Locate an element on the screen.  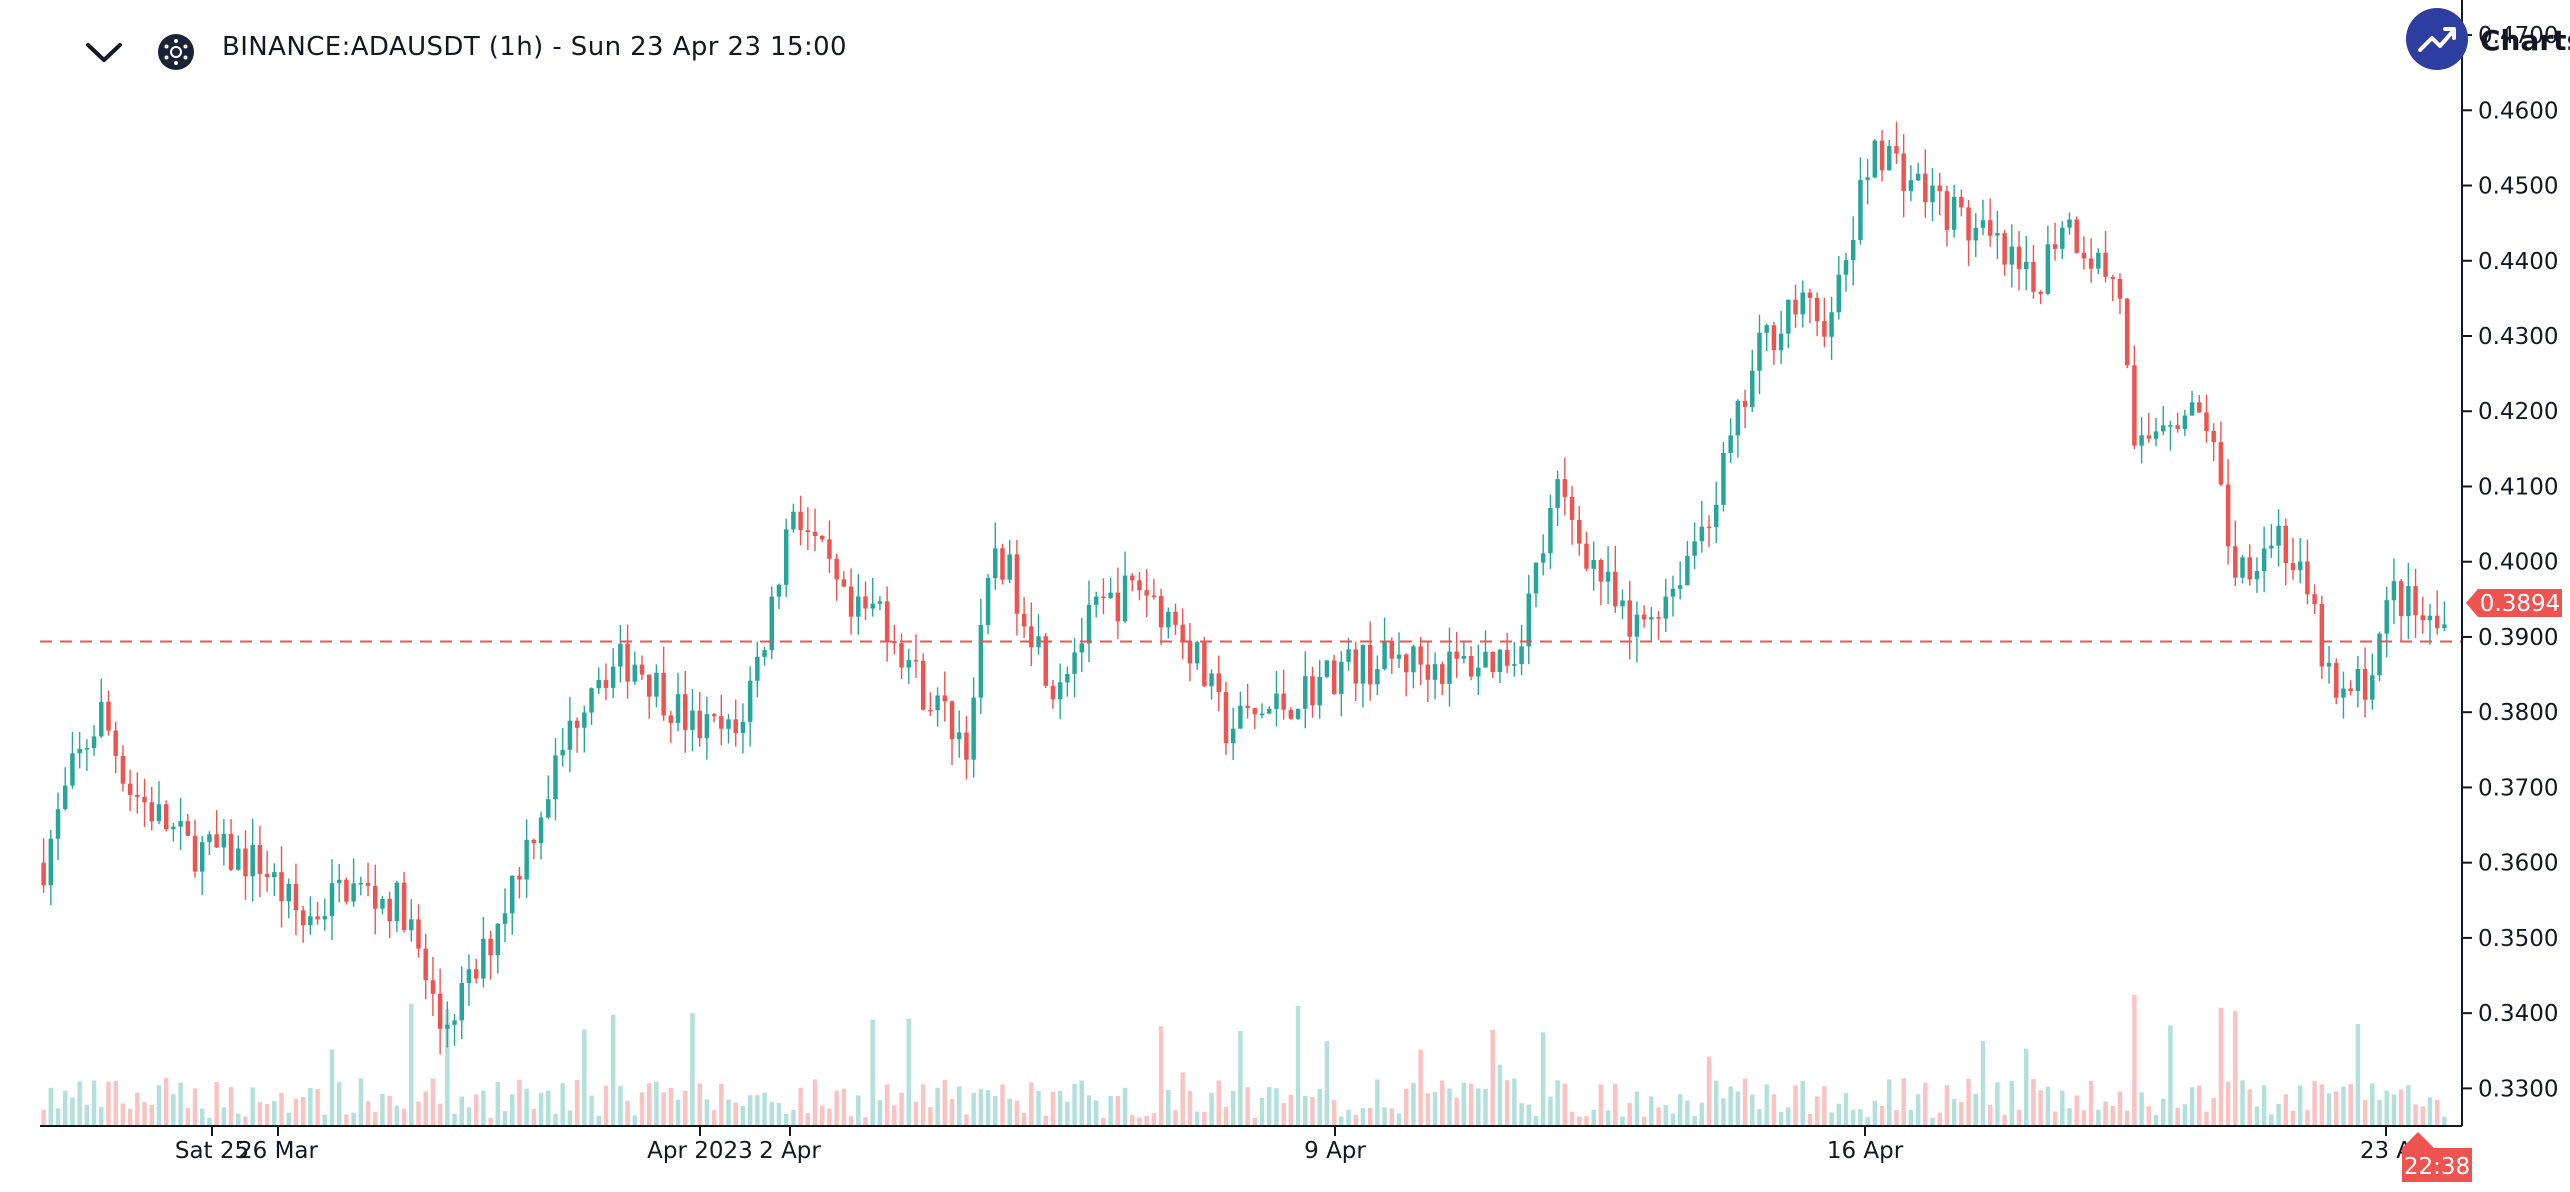
y-tick-label: 0.4200 is located at coordinates (2518, 412).